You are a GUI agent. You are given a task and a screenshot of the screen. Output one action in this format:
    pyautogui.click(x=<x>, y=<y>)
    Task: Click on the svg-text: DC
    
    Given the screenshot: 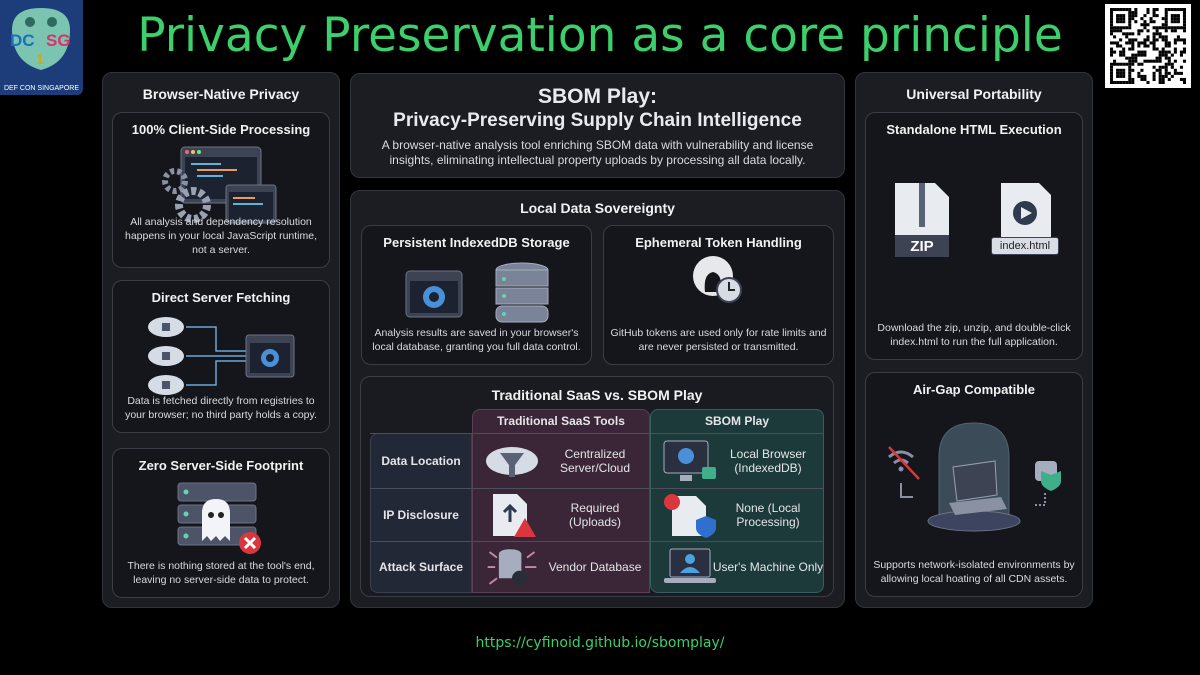 What is the action you would take?
    pyautogui.click(x=22, y=40)
    